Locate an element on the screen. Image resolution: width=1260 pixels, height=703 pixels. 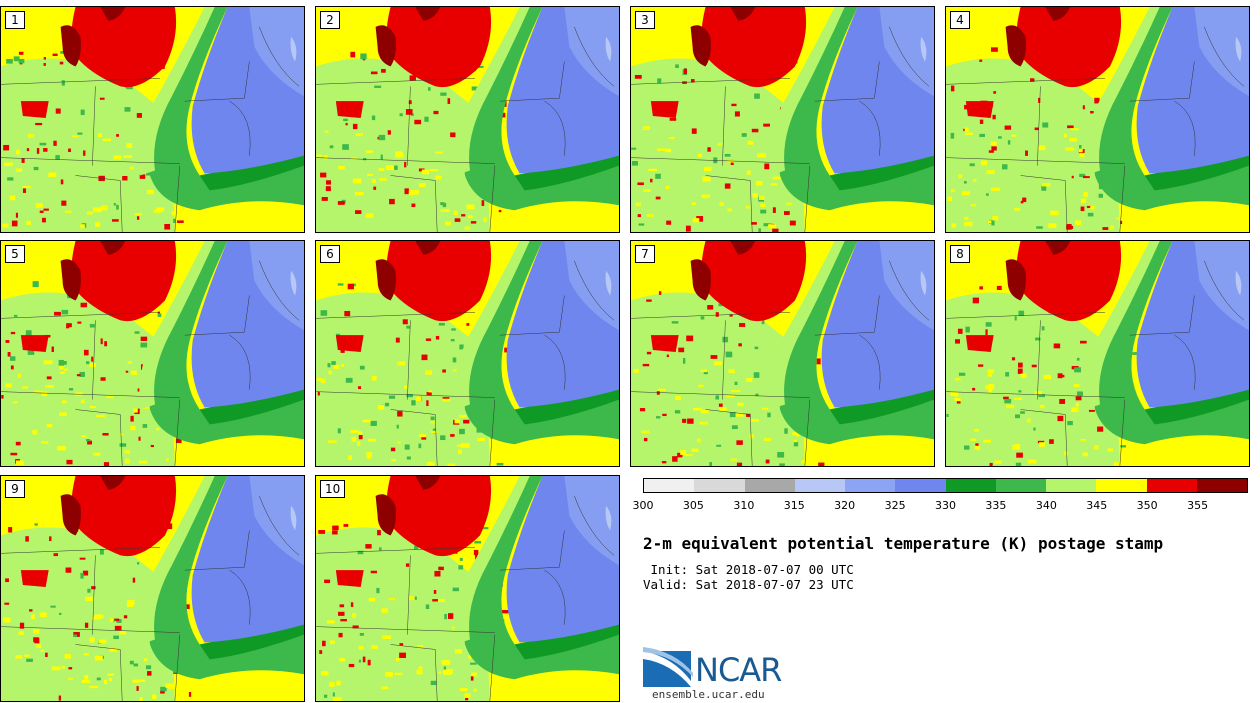
colorbar-tick-label: 310 is located at coordinates (744, 505).